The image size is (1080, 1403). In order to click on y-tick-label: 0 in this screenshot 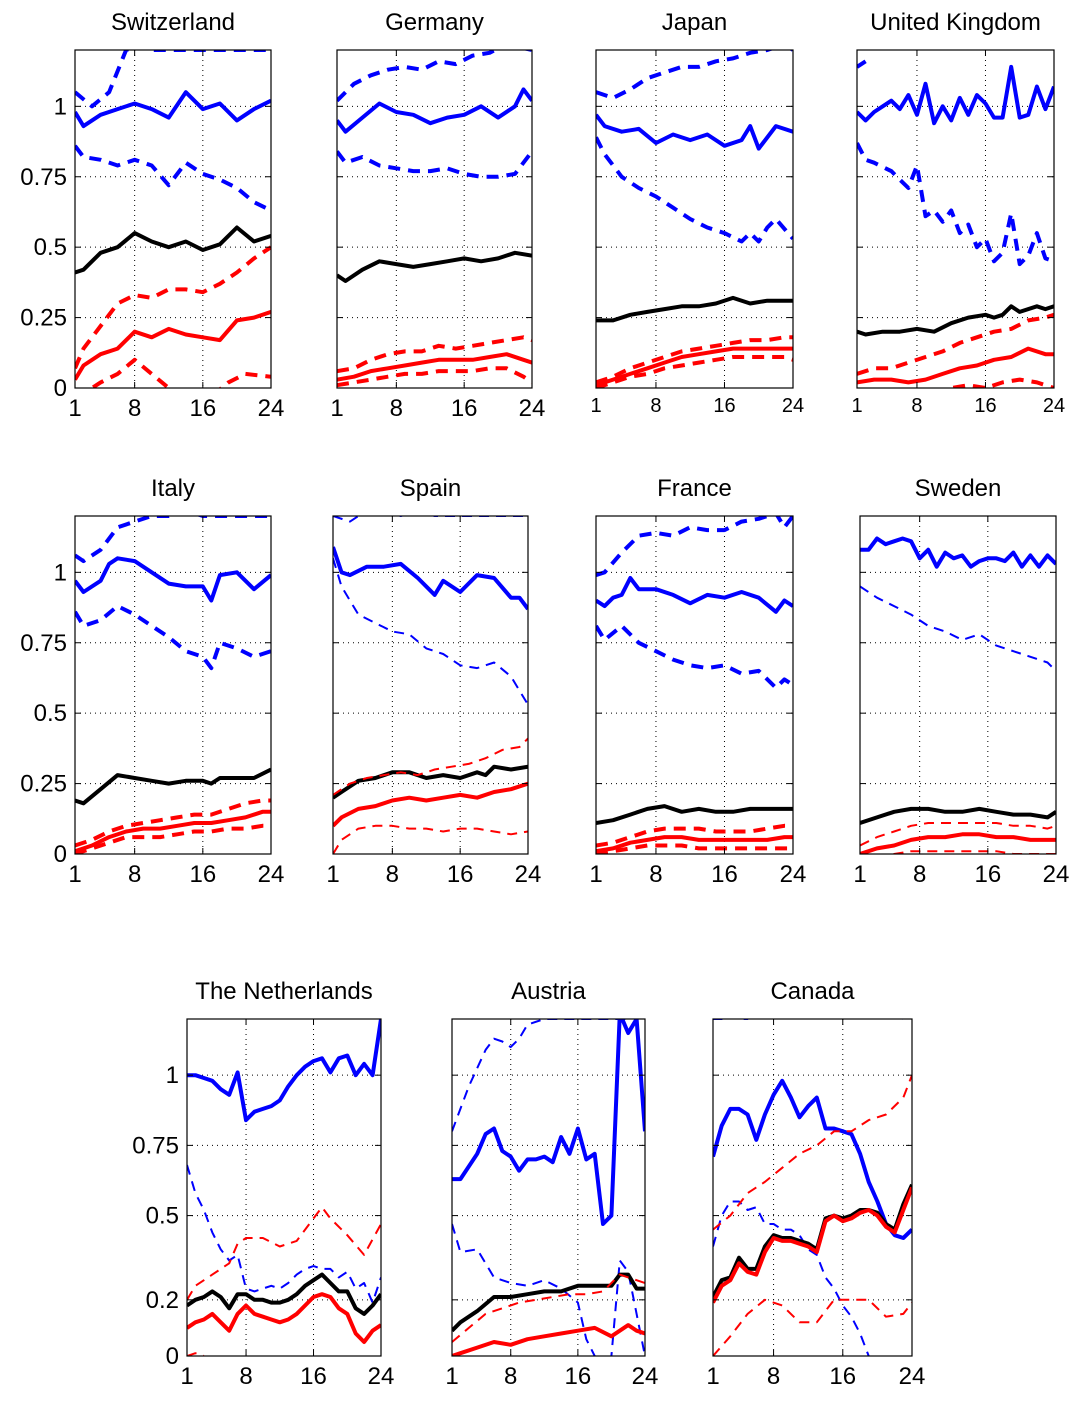, I will do `click(60, 388)`.